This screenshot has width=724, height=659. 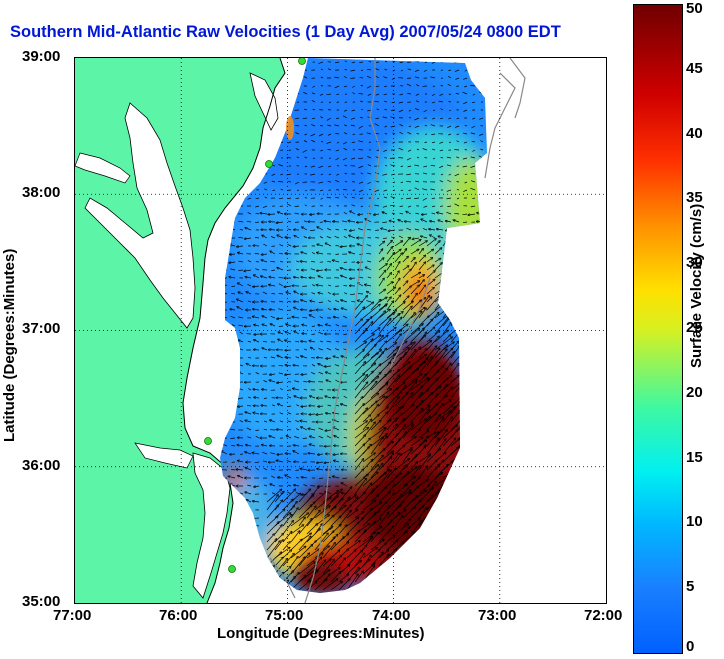 I want to click on coastal-hotspot, so click(x=290, y=128).